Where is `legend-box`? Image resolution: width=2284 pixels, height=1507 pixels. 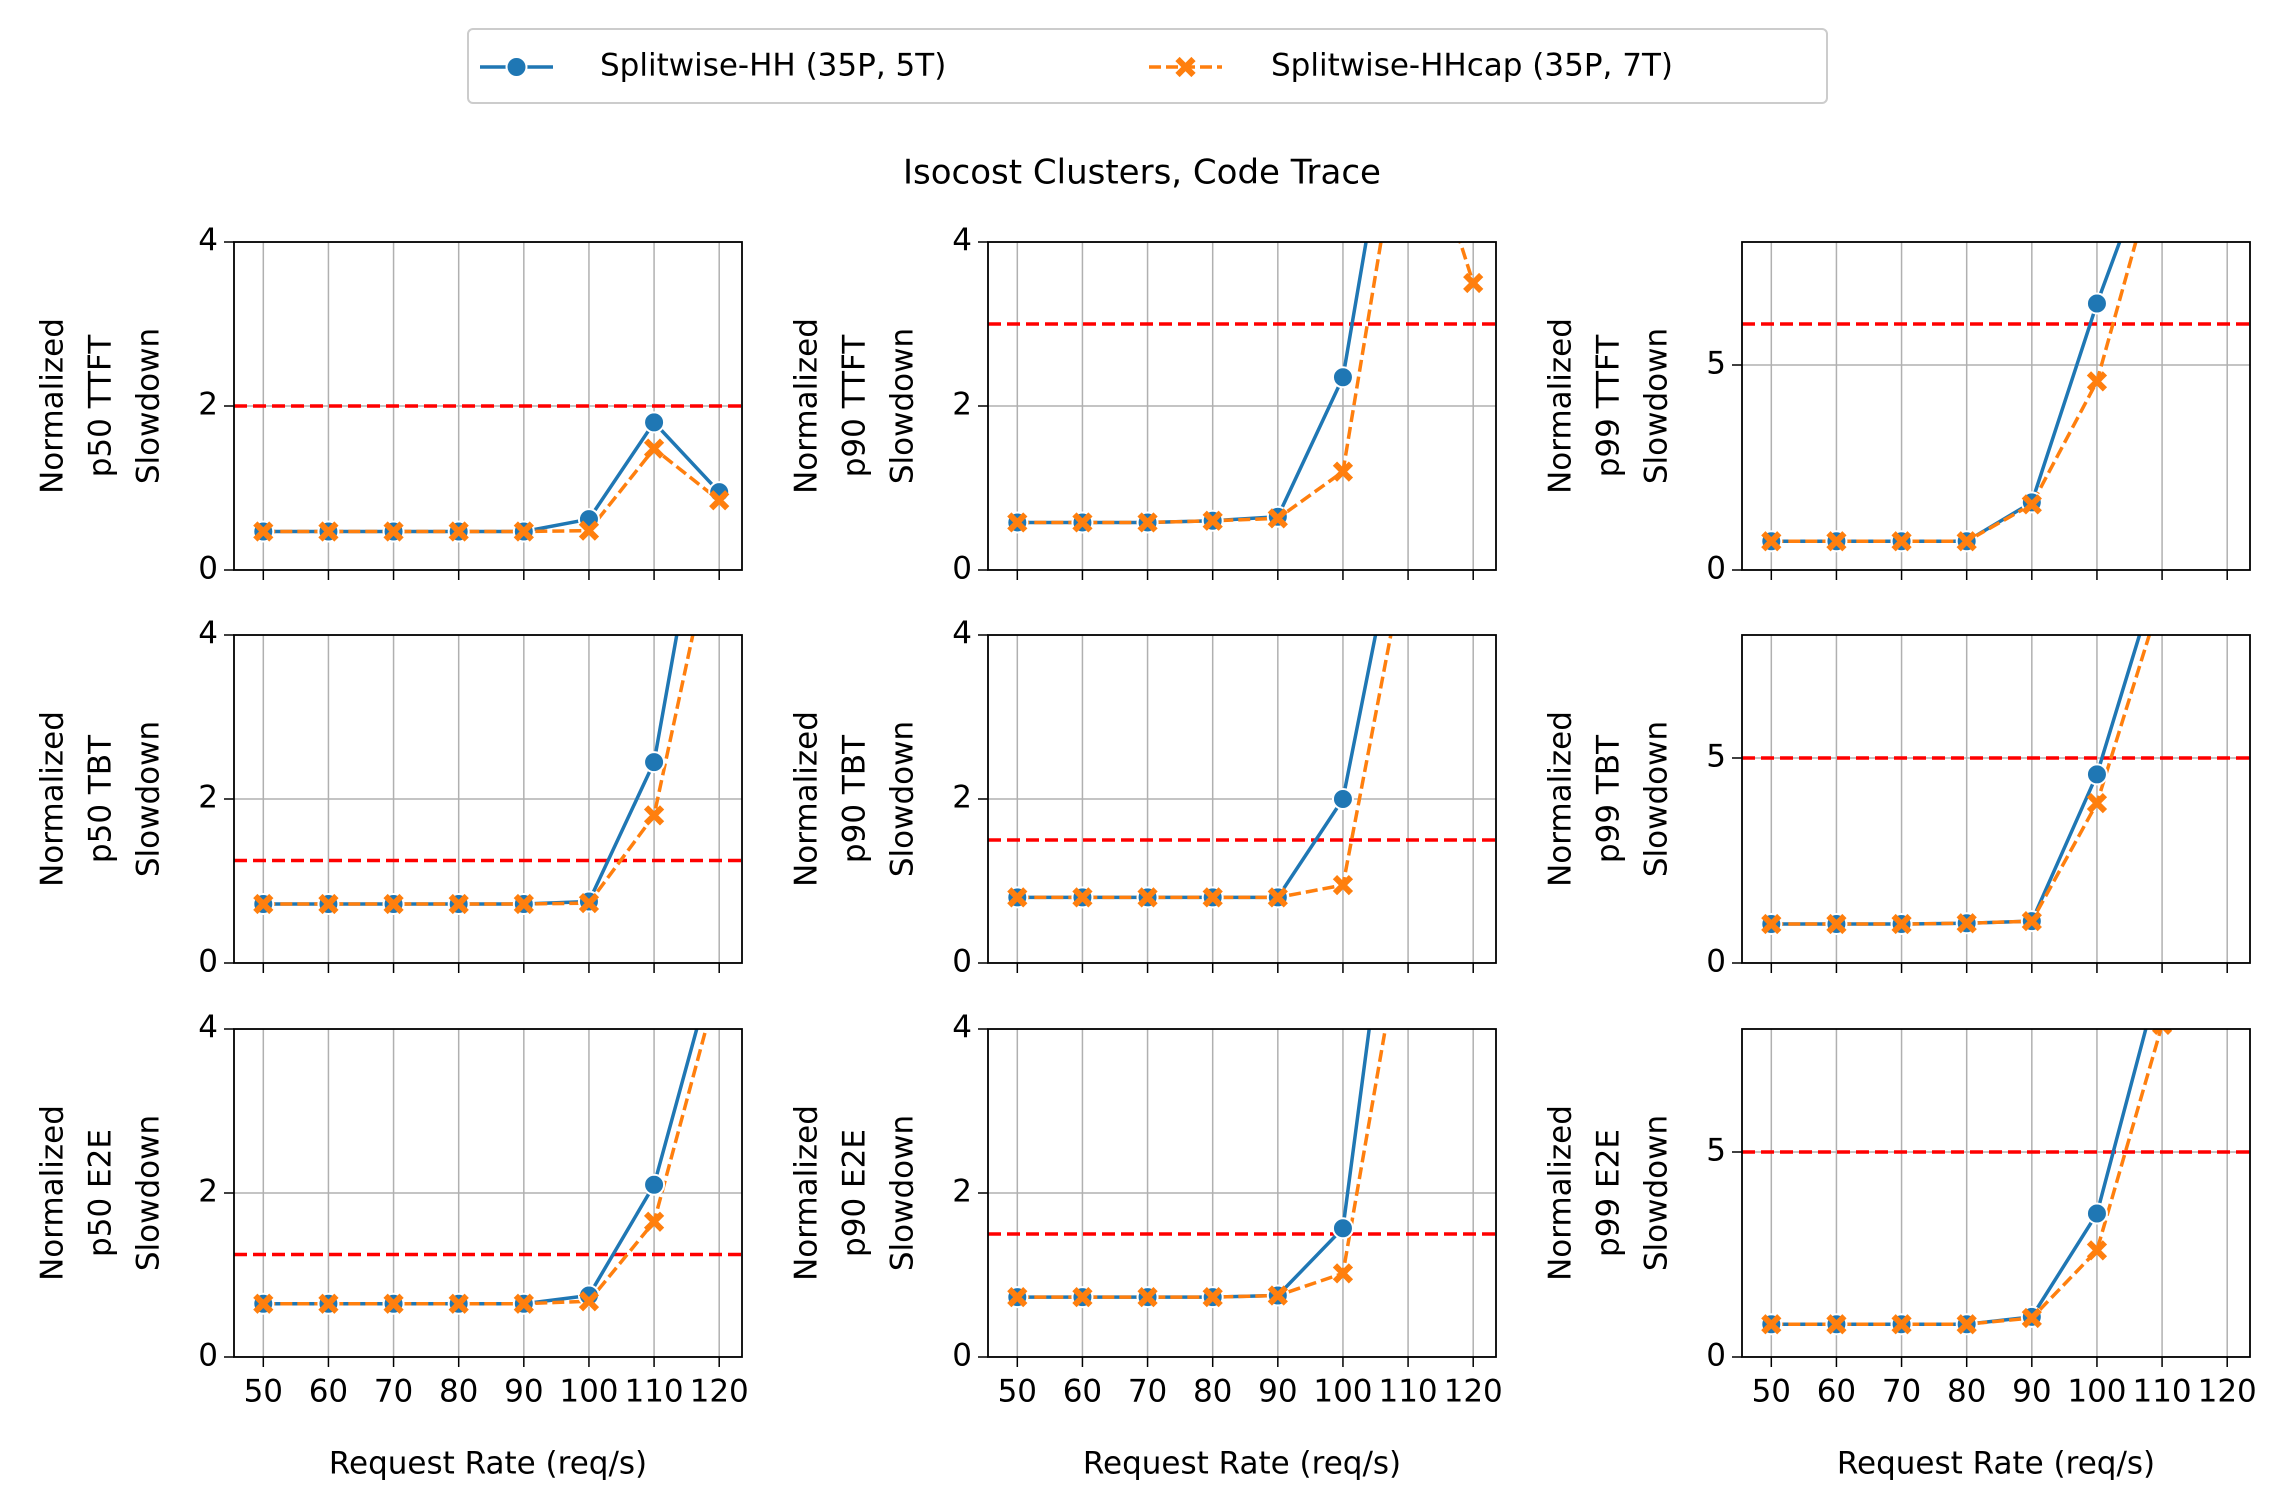
legend-box is located at coordinates (1147, 66).